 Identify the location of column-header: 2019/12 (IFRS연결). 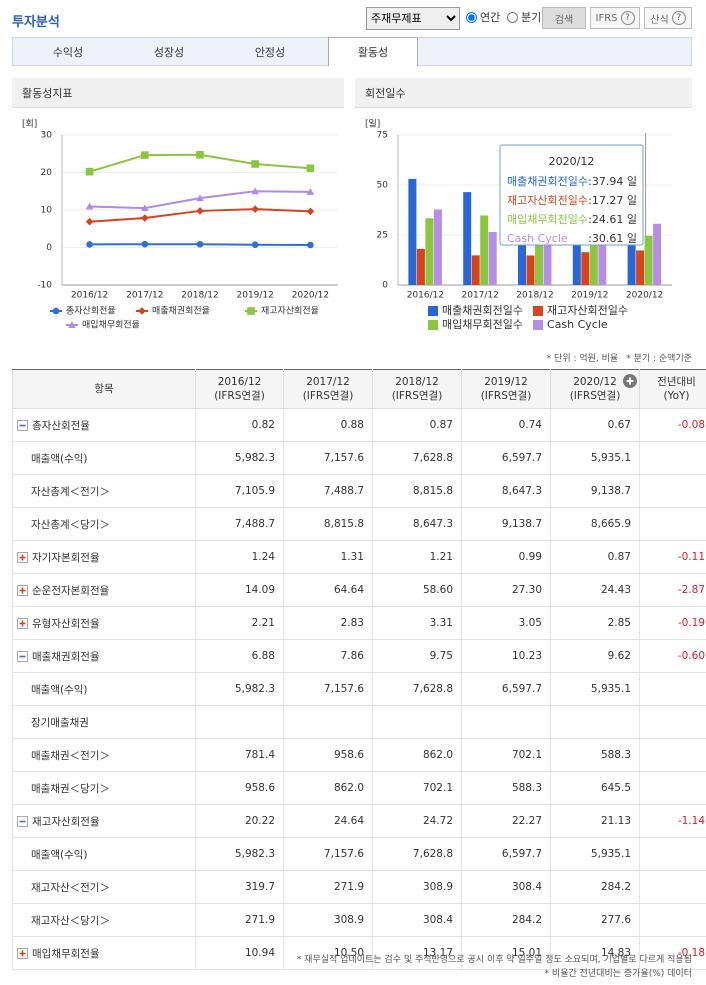
(506, 389).